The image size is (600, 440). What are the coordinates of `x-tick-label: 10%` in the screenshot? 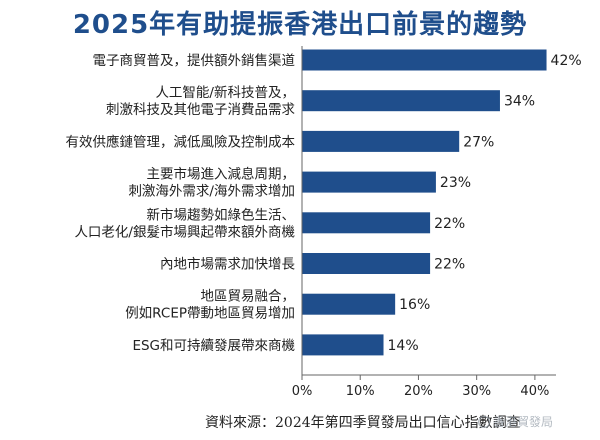 It's located at (360, 391).